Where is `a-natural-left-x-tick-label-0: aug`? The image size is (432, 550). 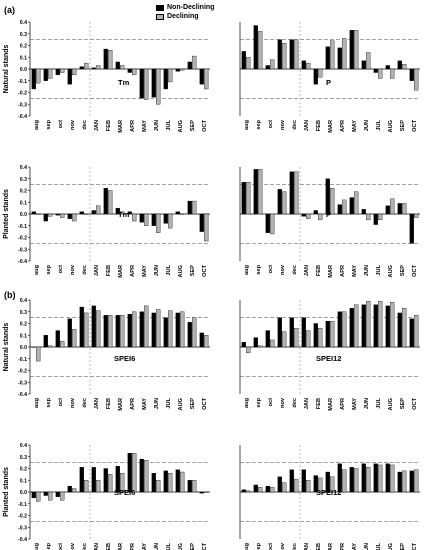
a-natural-left-x-tick-label-0: aug is located at coordinates (37, 124).